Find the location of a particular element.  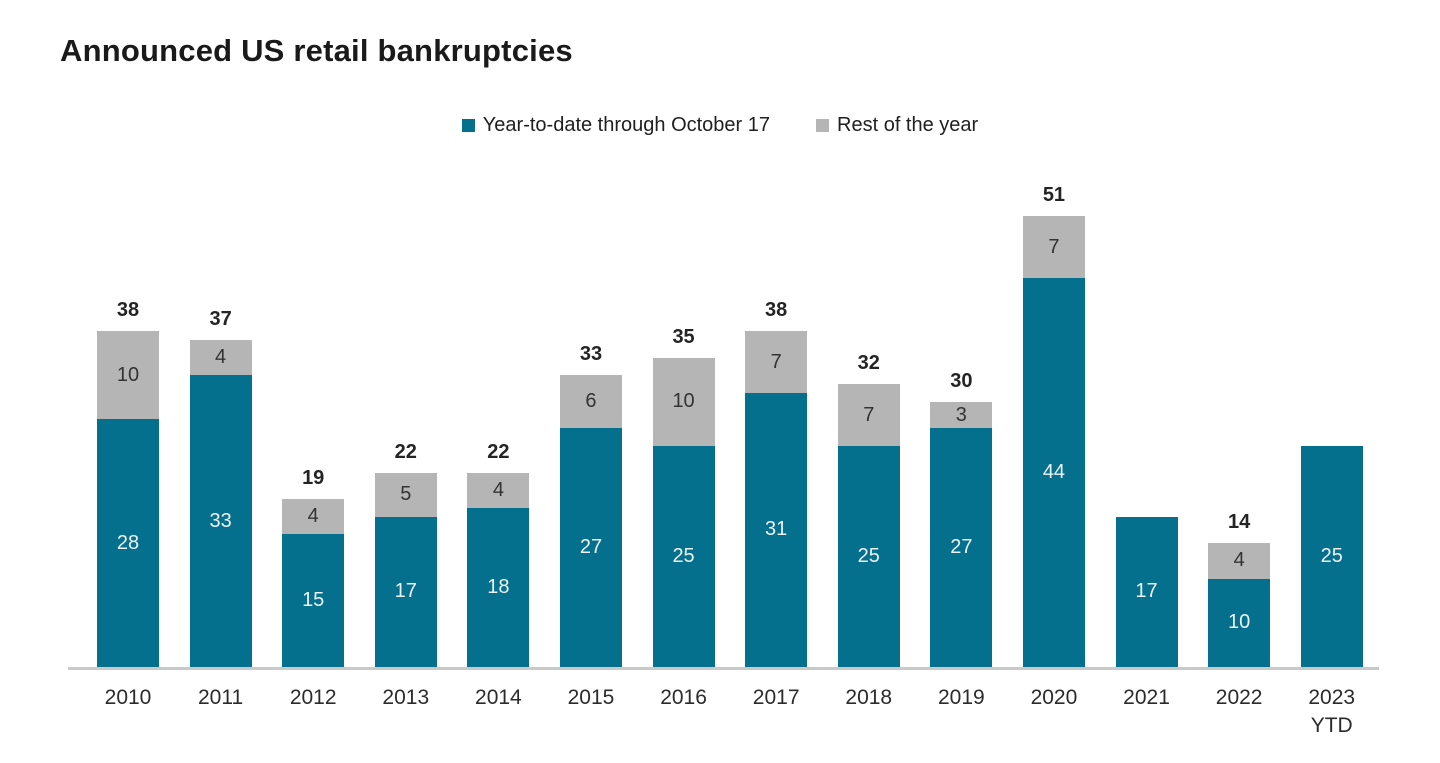

x-label-2022: 2022 is located at coordinates (1239, 697).